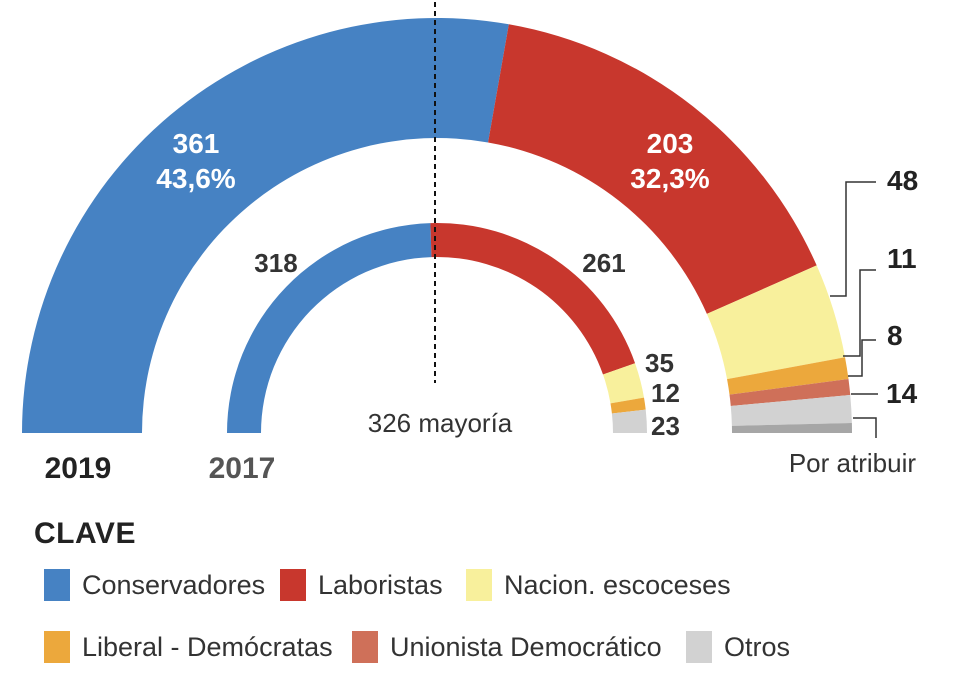  I want to click on legend-label-otros: Otros, so click(757, 646).